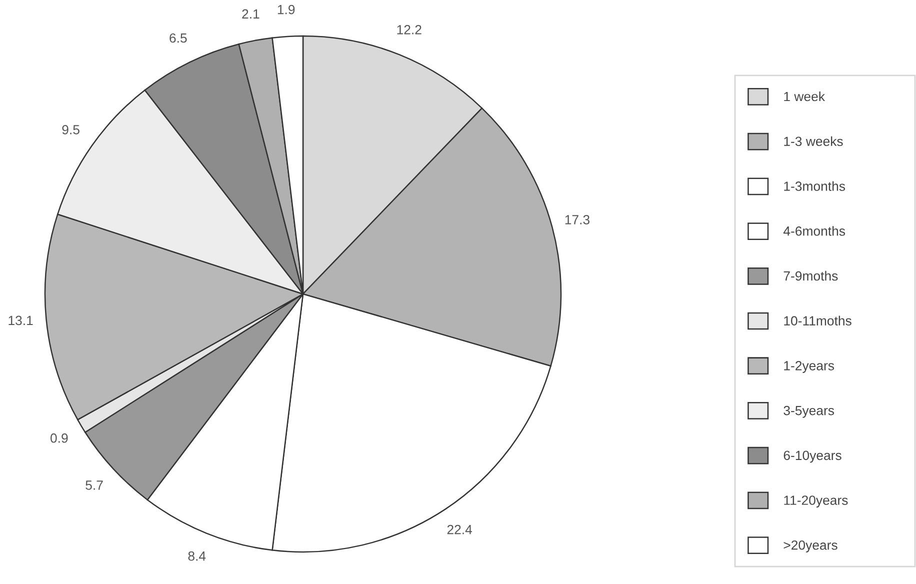 This screenshot has height=584, width=916. I want to click on data-label: 8.4, so click(197, 556).